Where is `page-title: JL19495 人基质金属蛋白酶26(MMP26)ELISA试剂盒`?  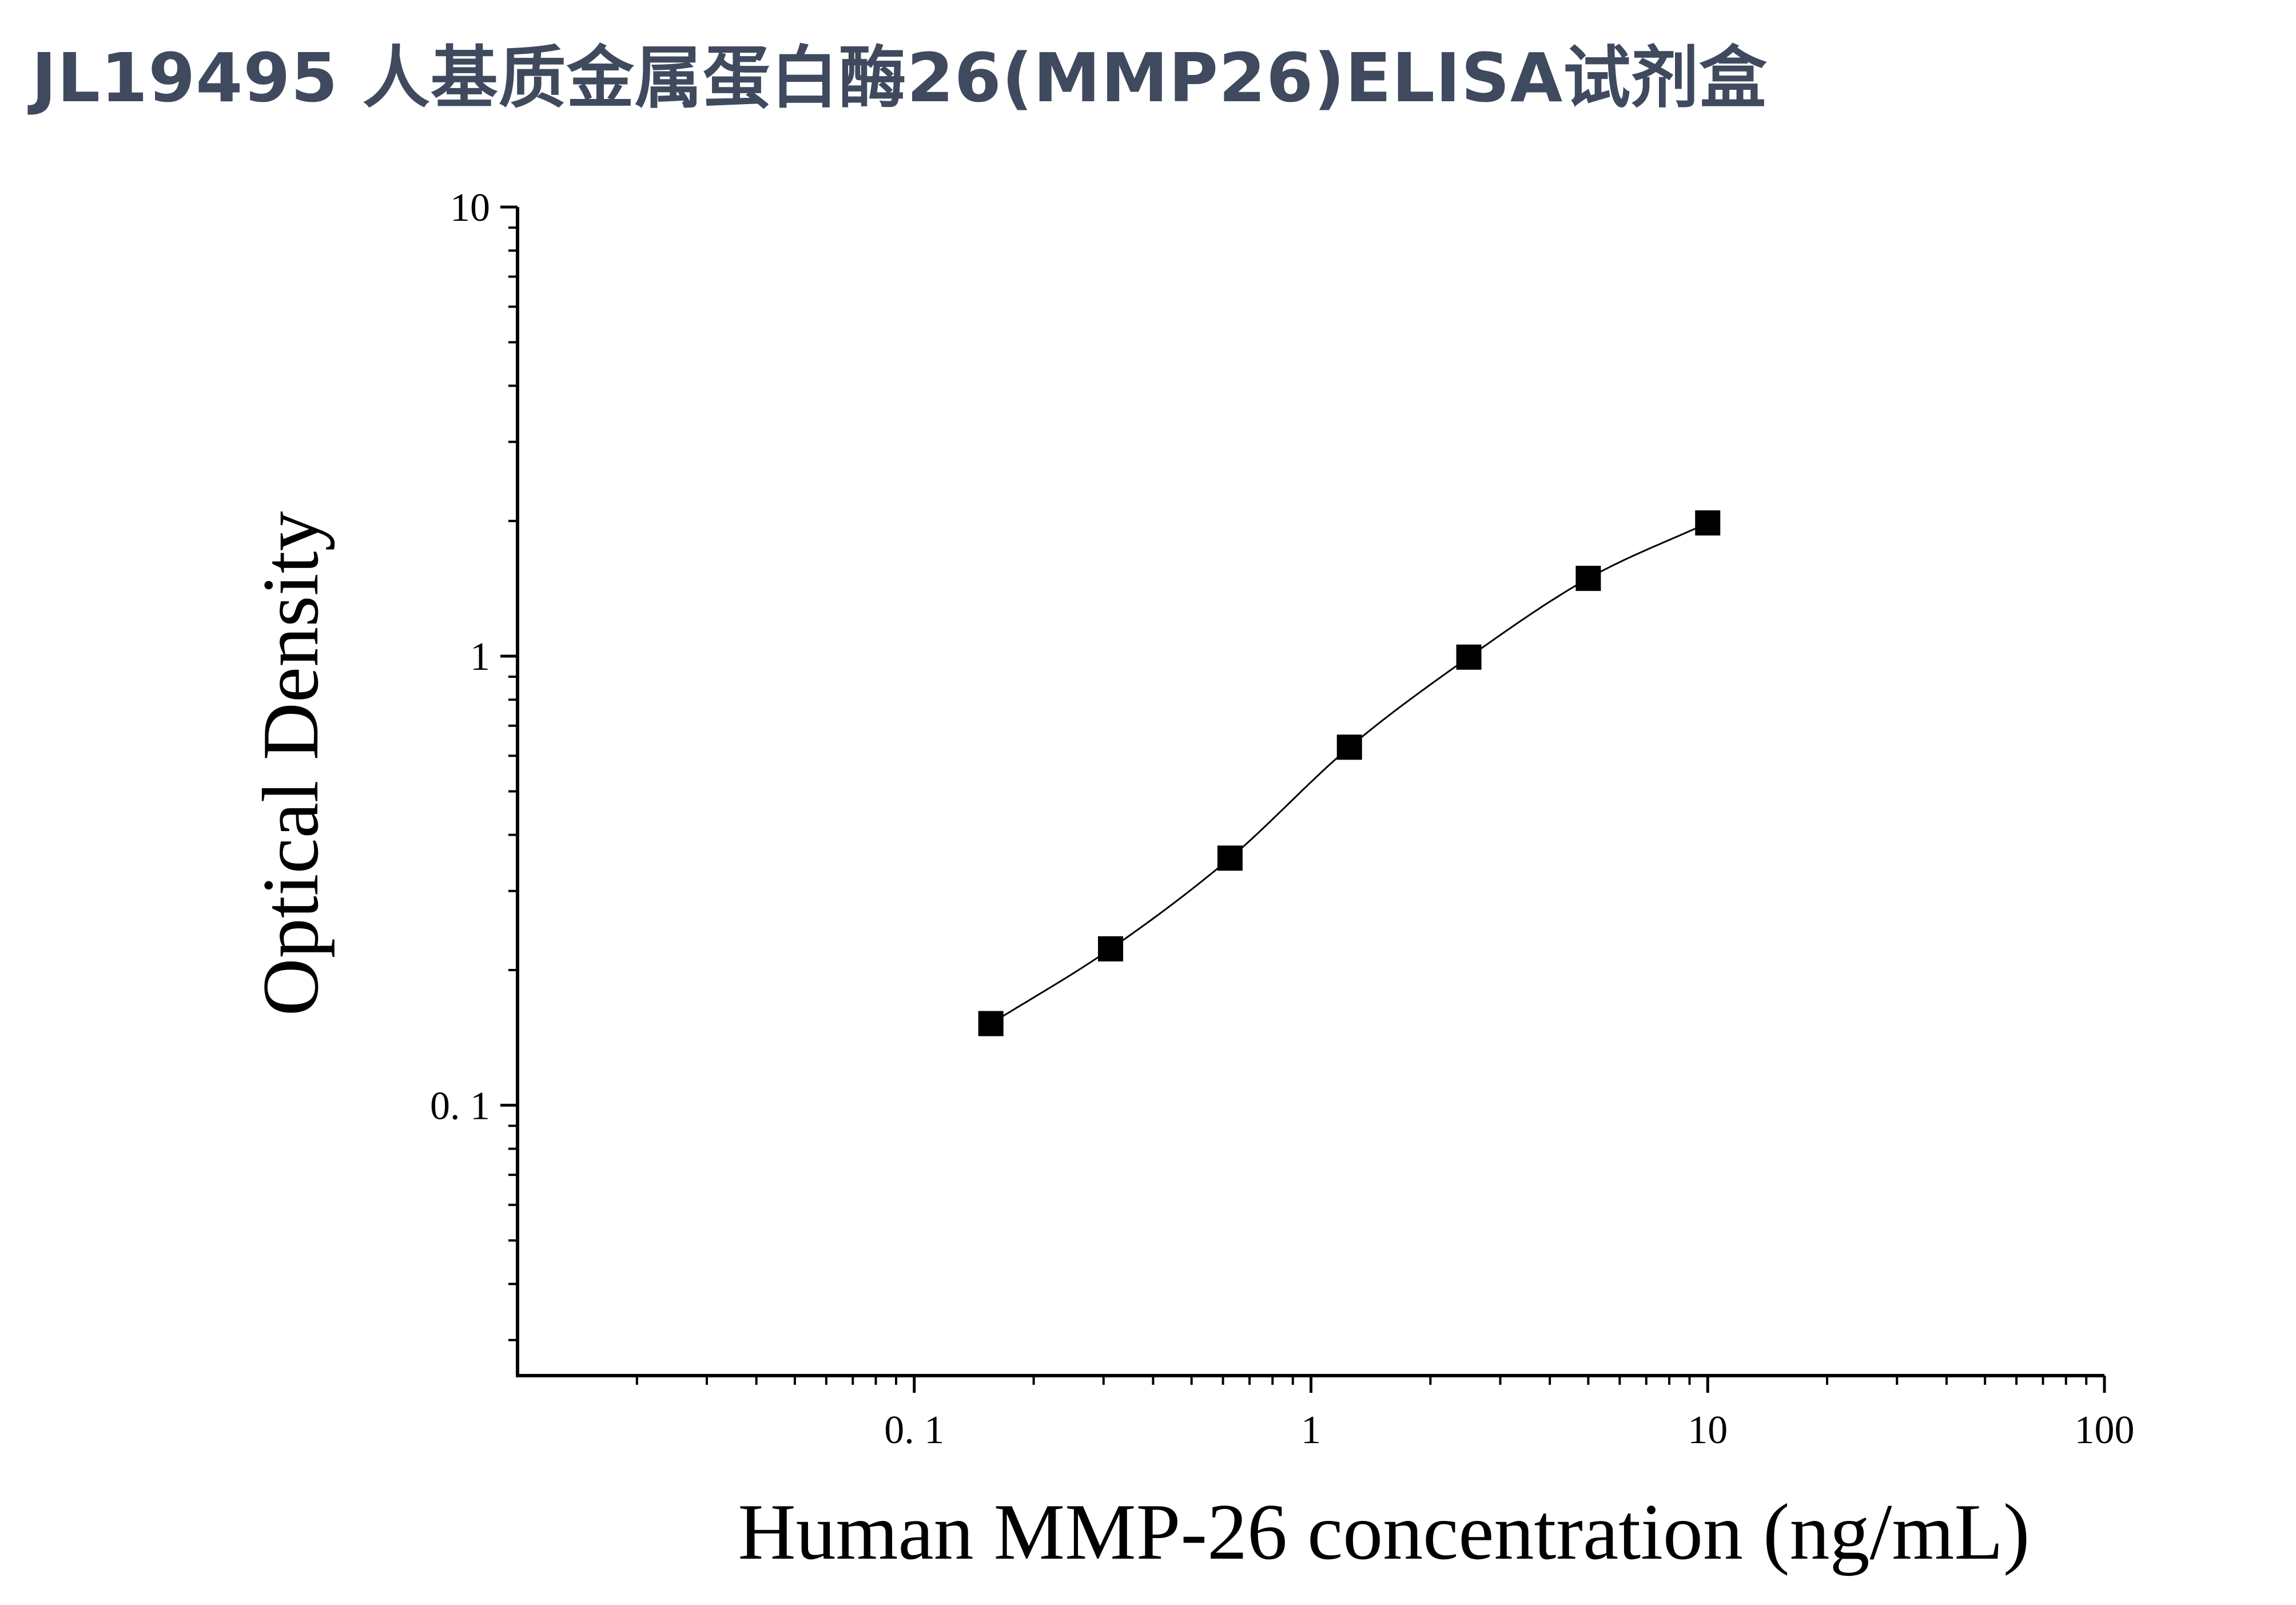
page-title: JL19495 人基质金属蛋白酶26(MMP26)ELISA试剂盒 is located at coordinates (900, 77).